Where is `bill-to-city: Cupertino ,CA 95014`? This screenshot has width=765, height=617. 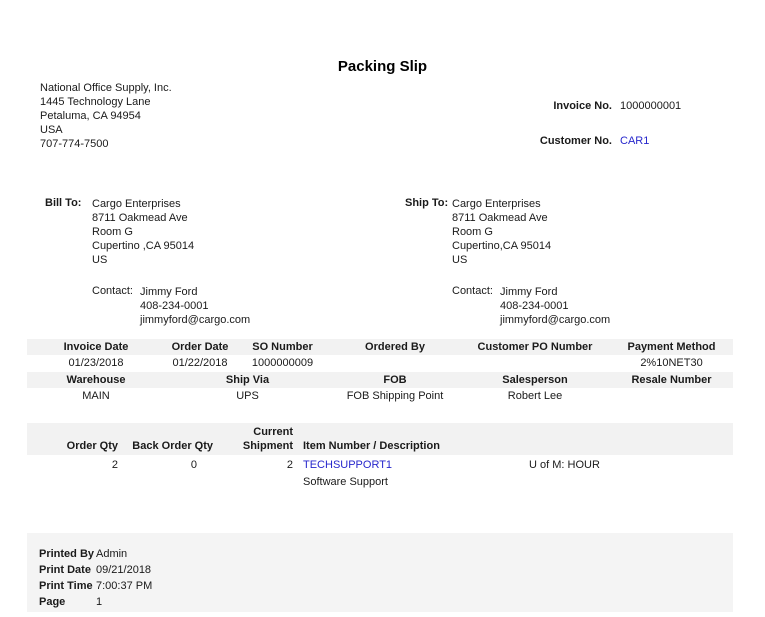 bill-to-city: Cupertino ,CA 95014 is located at coordinates (143, 246).